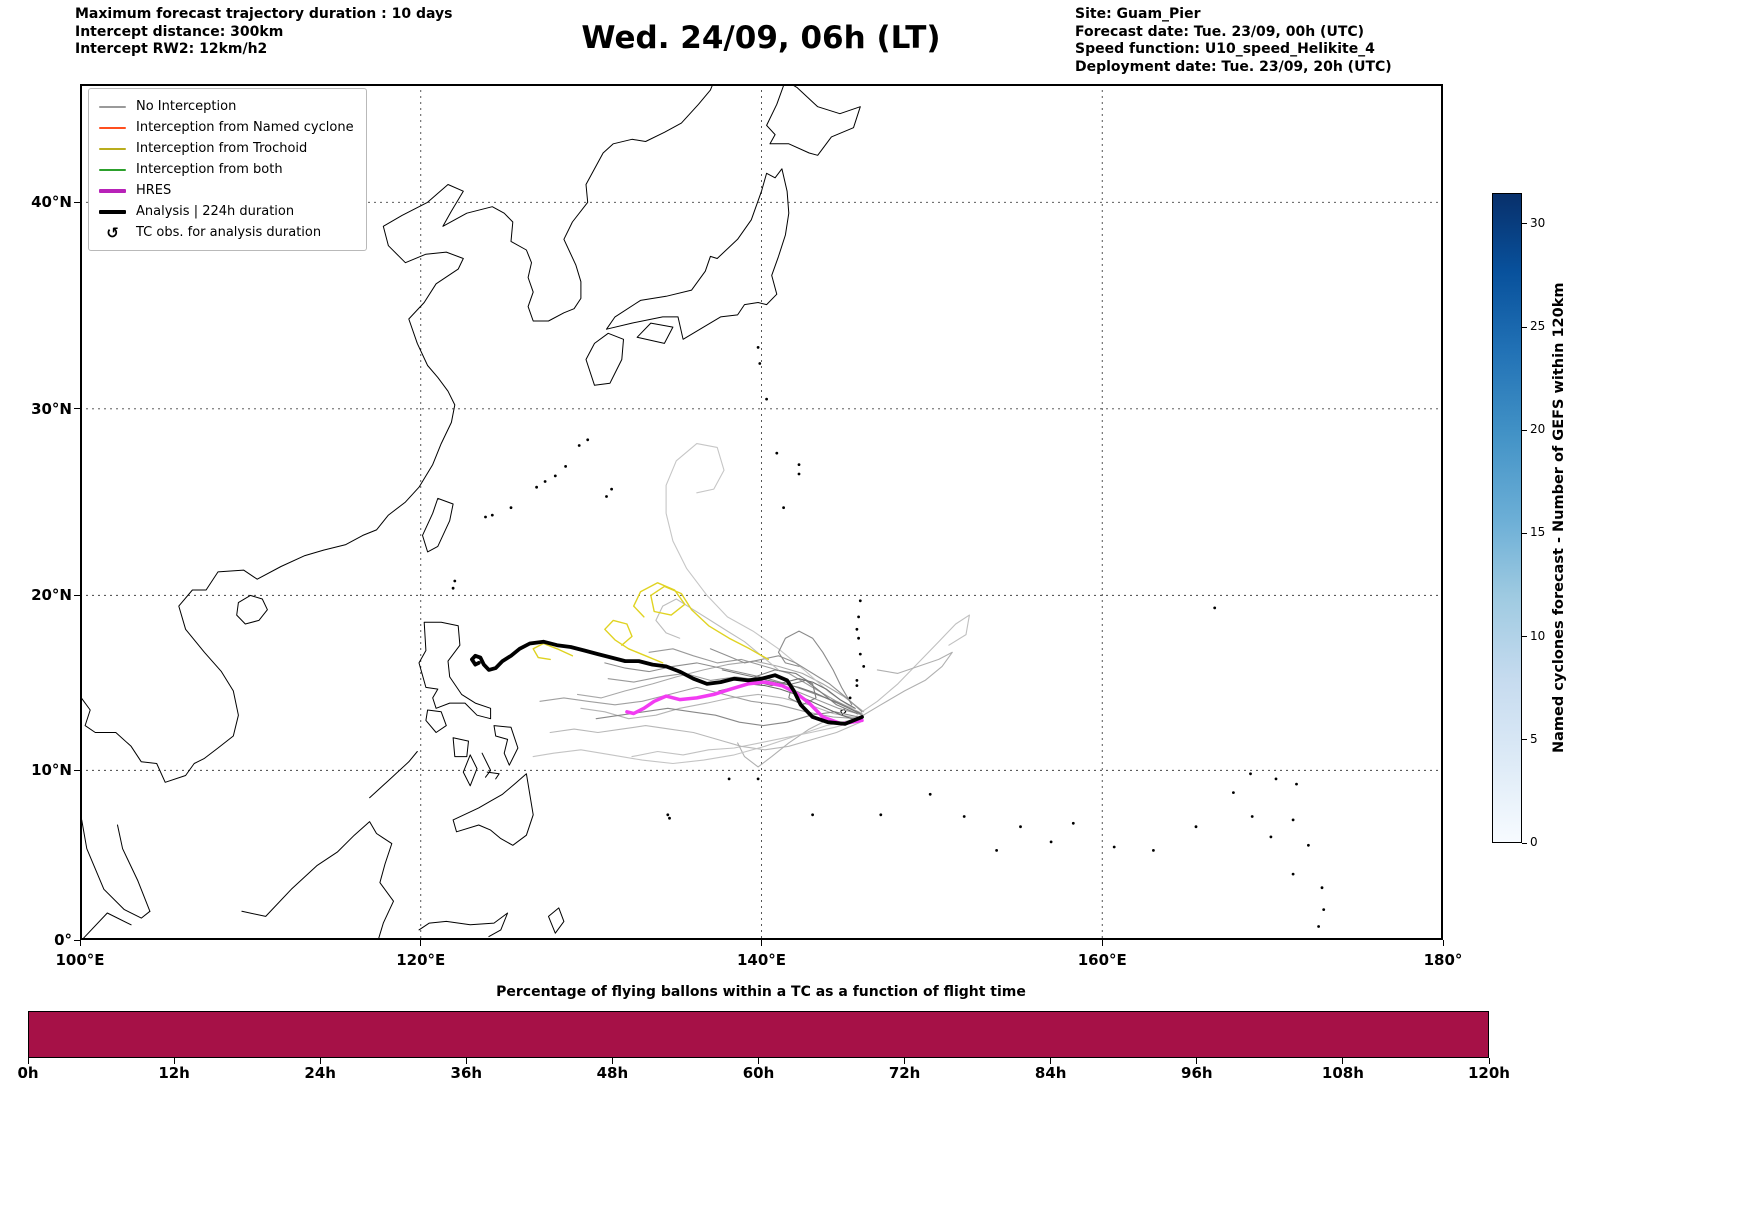 The image size is (1748, 1213). Describe the element at coordinates (1538, 532) in the screenshot. I see `colorbar-tick-label: 15` at that location.